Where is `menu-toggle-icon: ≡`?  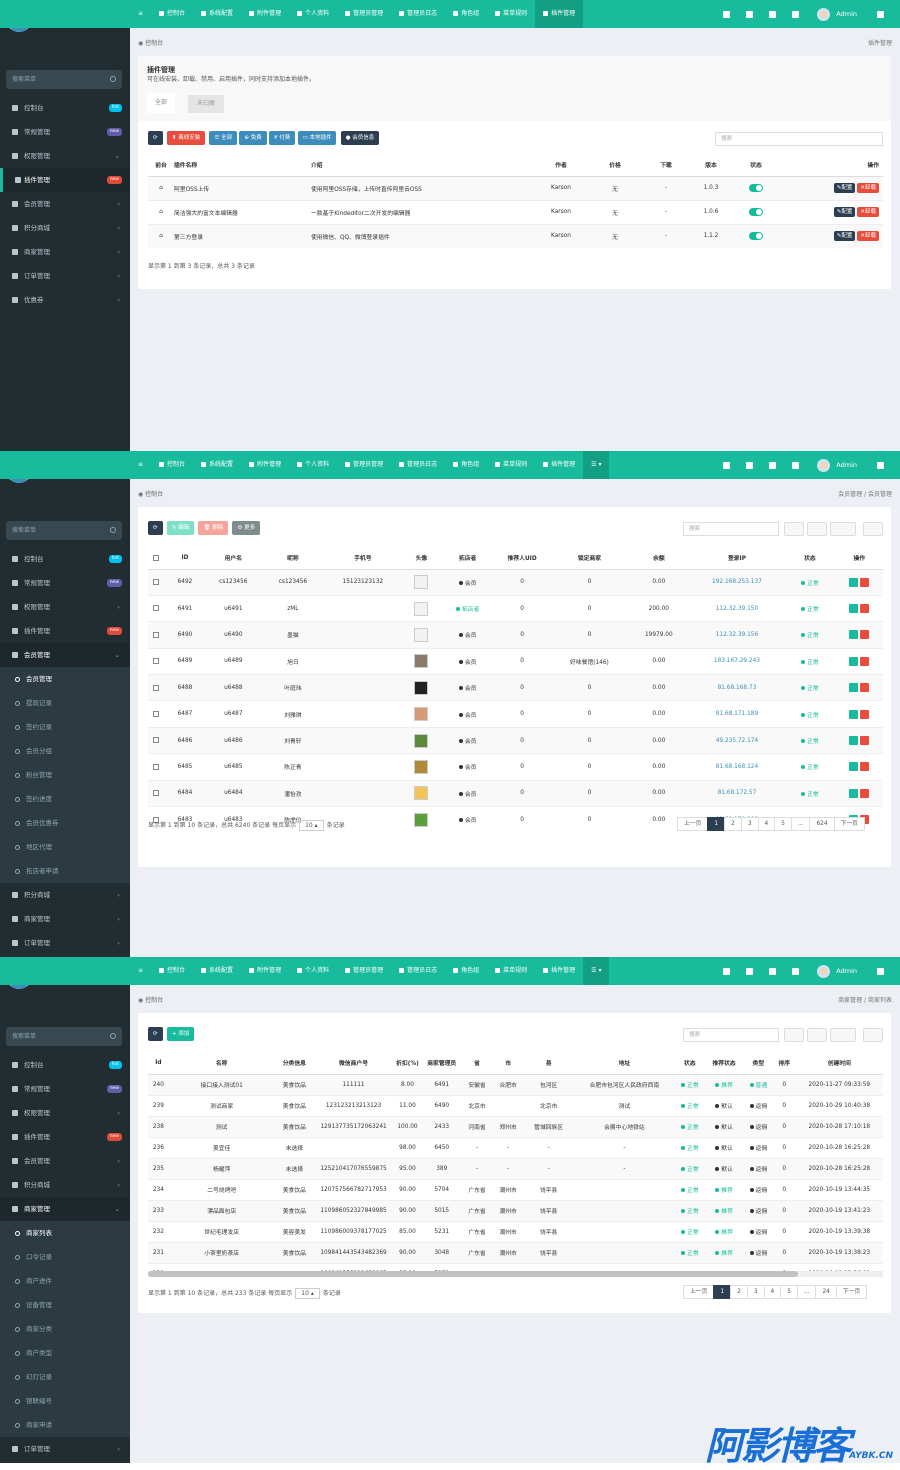 menu-toggle-icon: ≡ is located at coordinates (141, 13).